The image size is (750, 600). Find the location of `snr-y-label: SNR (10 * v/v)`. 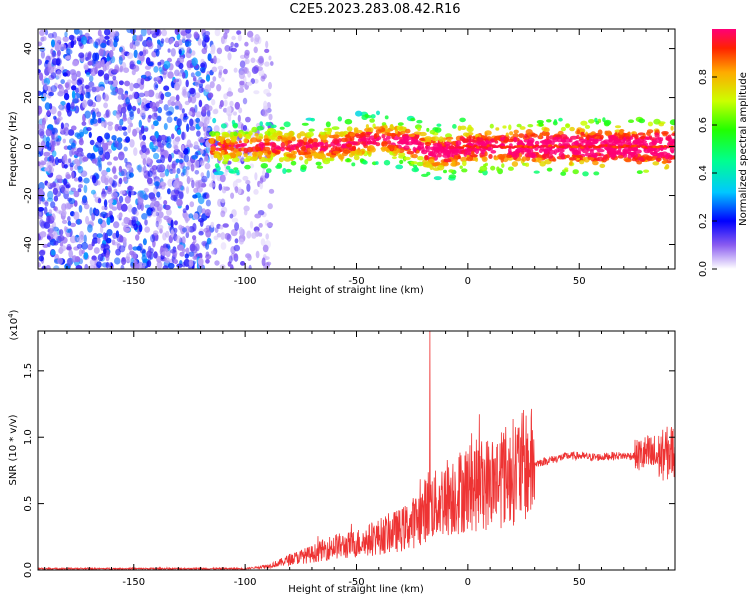

snr-y-label: SNR (10 * v/v) is located at coordinates (13, 449).